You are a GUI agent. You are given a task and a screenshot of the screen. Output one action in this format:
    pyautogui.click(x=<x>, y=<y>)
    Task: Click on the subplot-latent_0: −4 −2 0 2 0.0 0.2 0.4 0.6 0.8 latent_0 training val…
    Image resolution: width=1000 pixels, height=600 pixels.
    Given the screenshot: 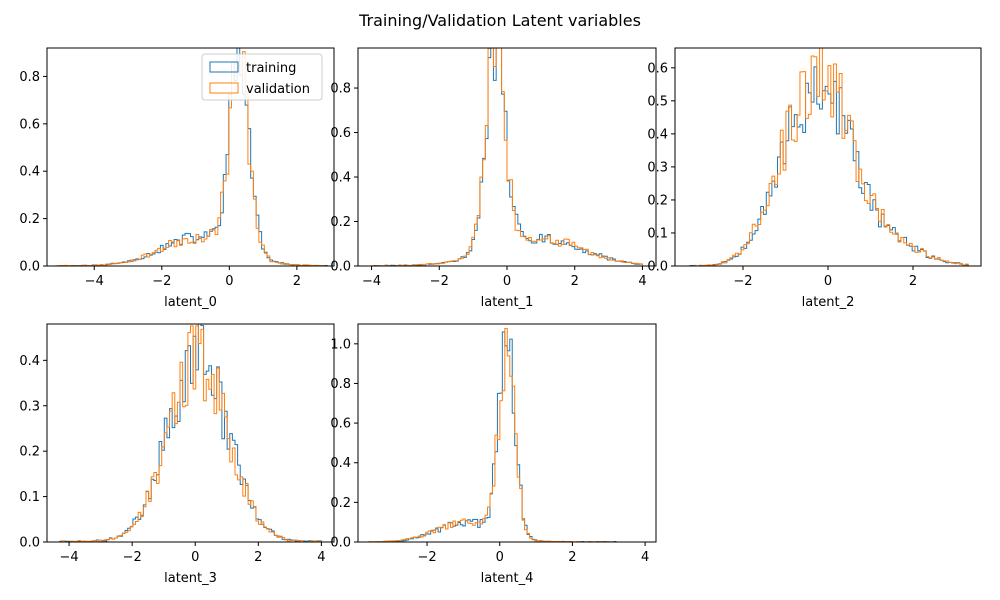 What is the action you would take?
    pyautogui.click(x=177, y=178)
    